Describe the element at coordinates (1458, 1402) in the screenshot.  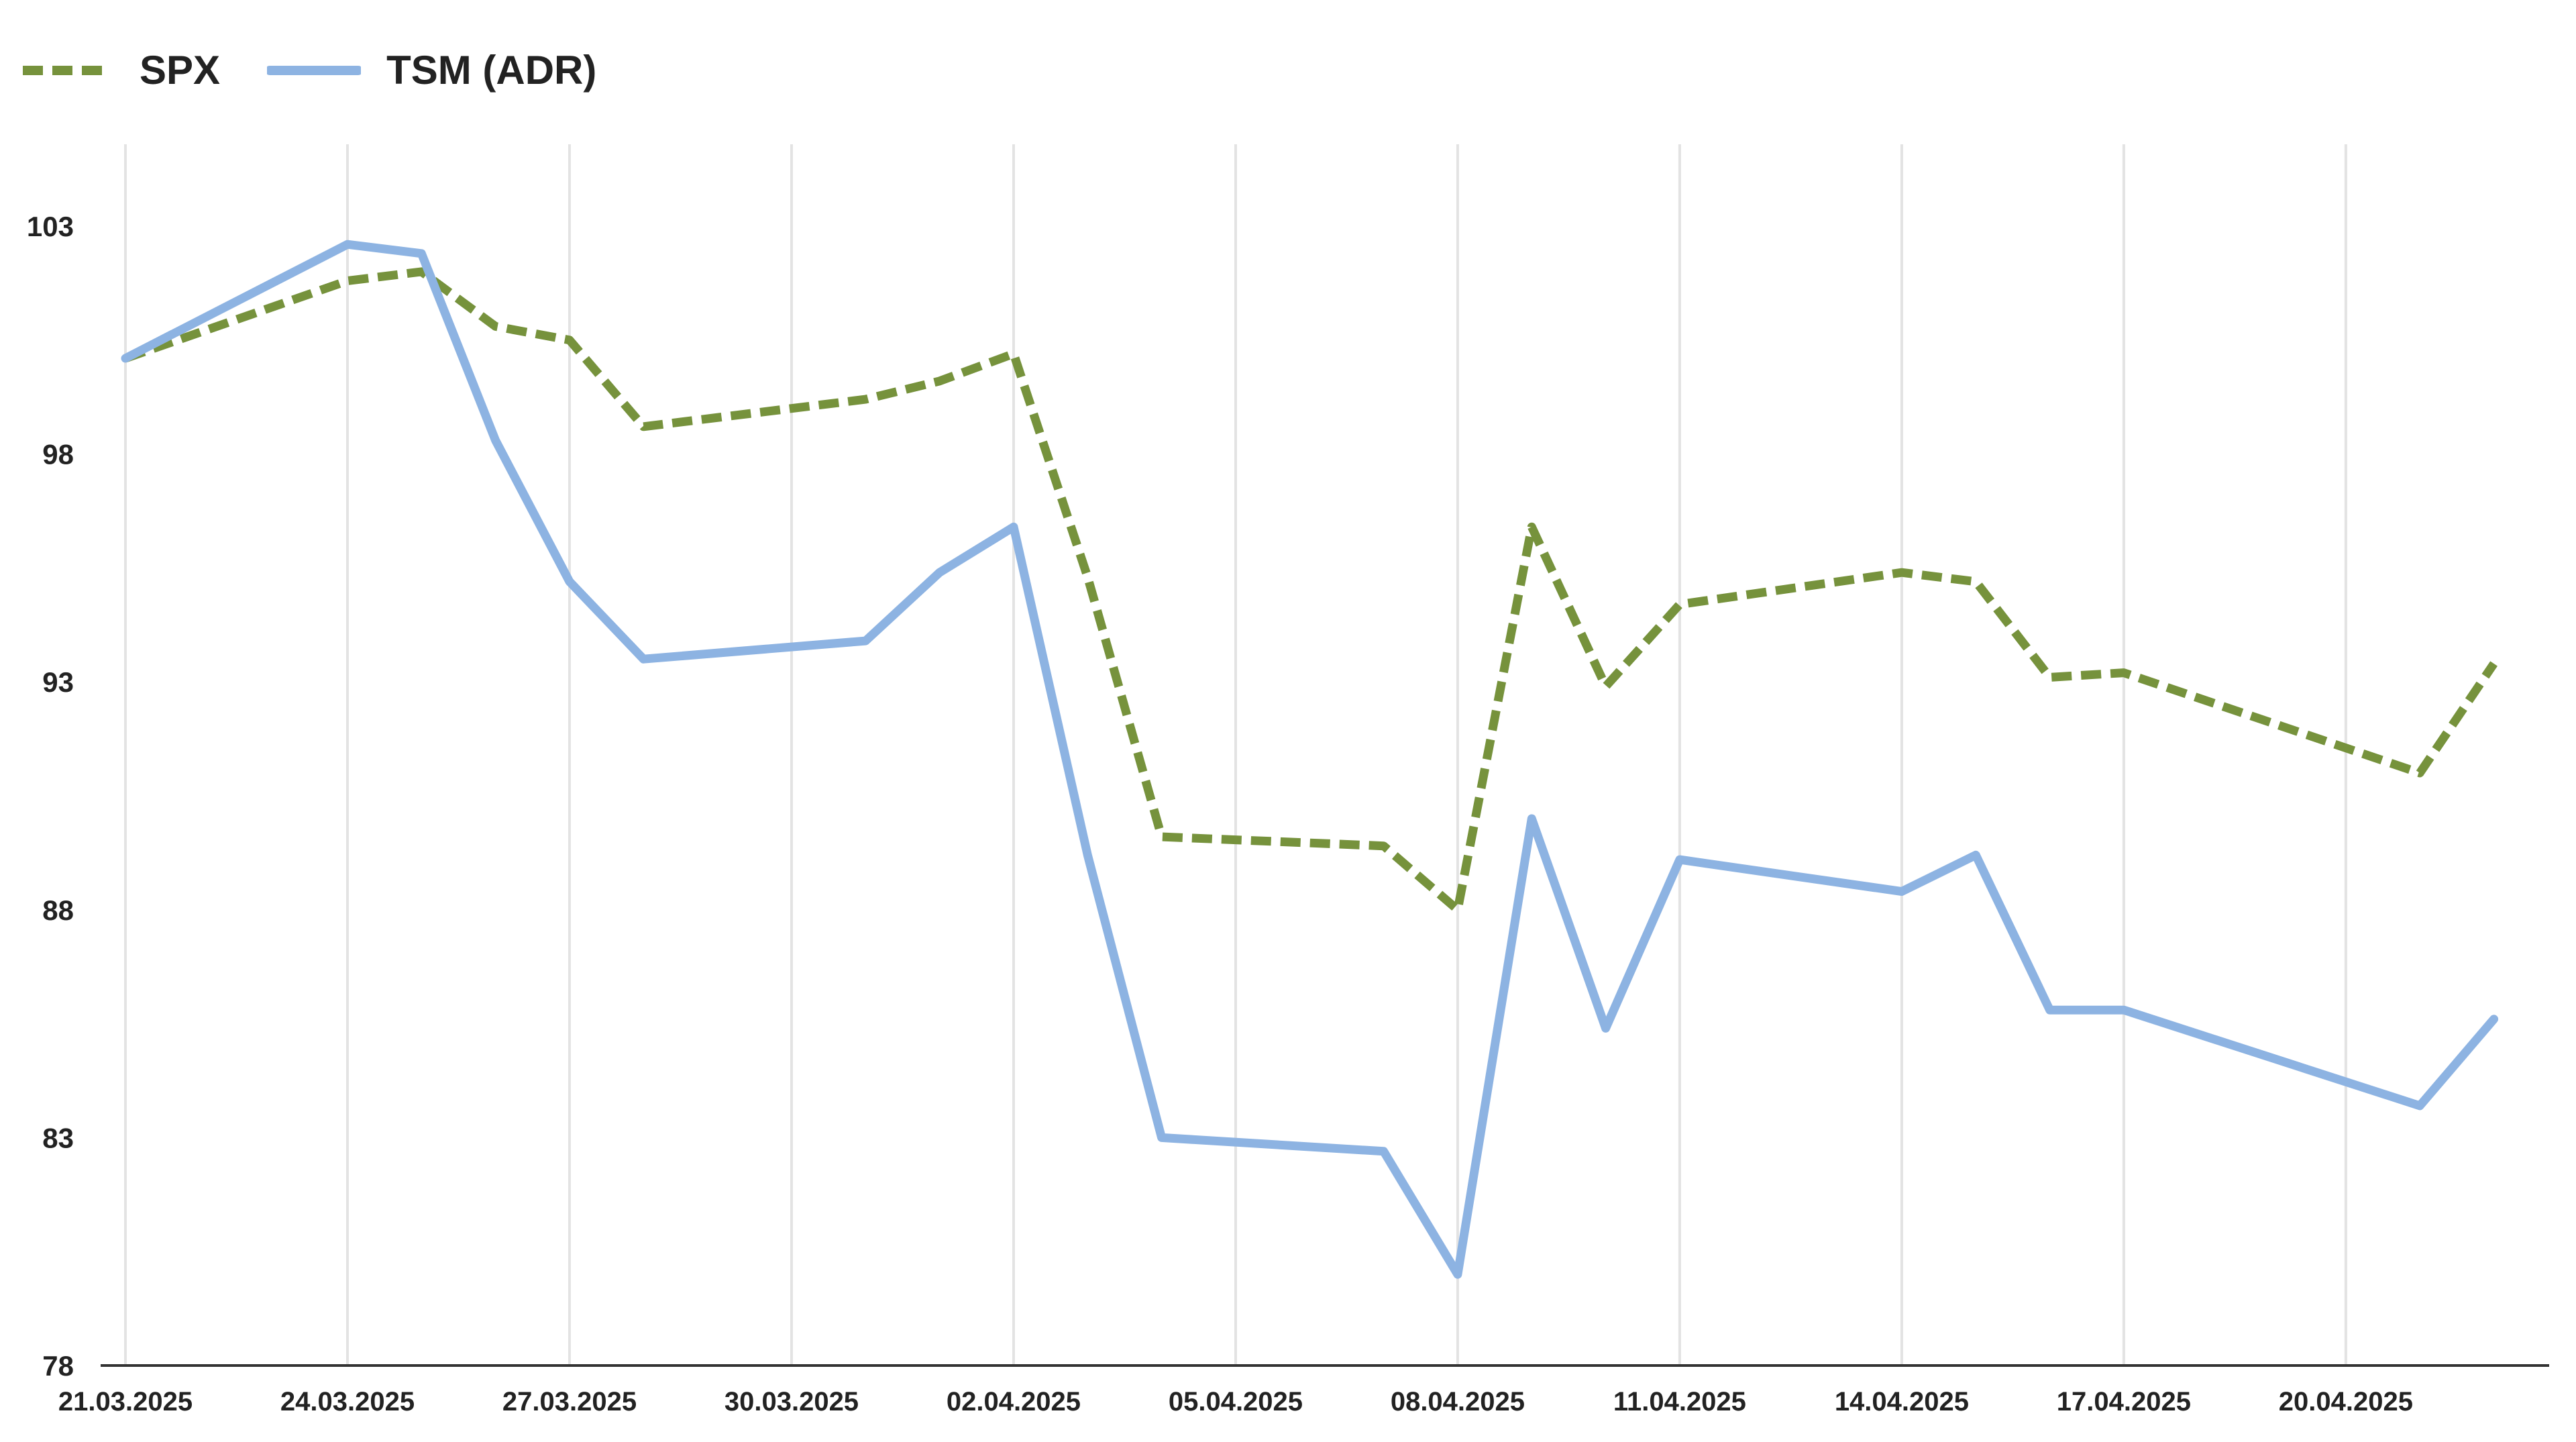
I see `x-tick-label: 08.04.2025` at that location.